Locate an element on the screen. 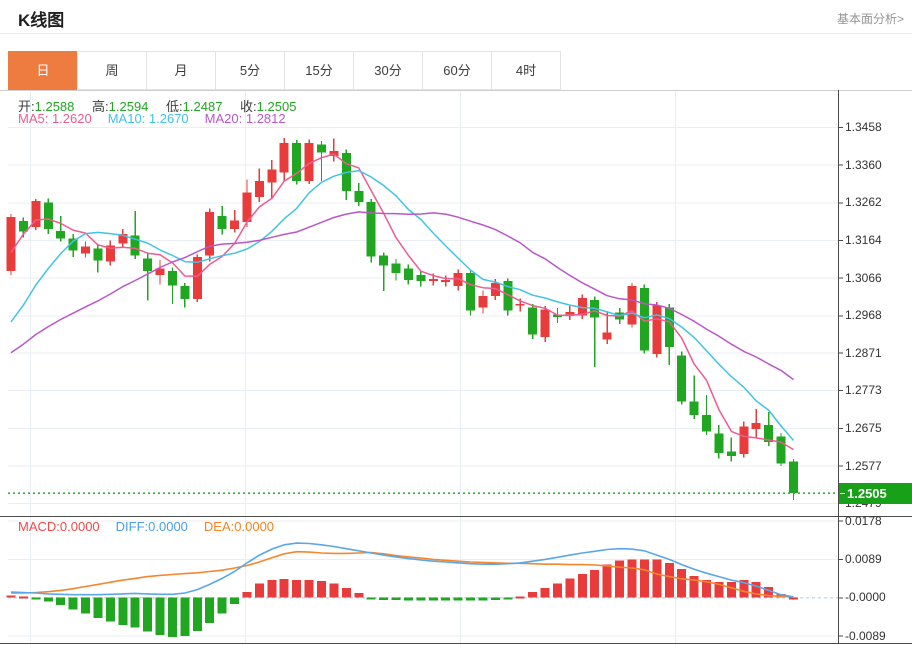 This screenshot has height=645, width=912. tab-week: 周 is located at coordinates (112, 70).